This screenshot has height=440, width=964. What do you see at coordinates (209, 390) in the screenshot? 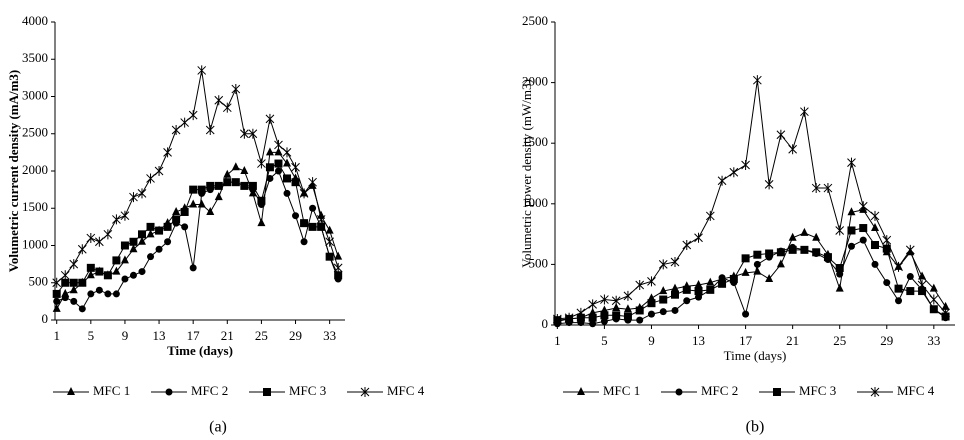
I see `legend-label: MFC 2` at bounding box center [209, 390].